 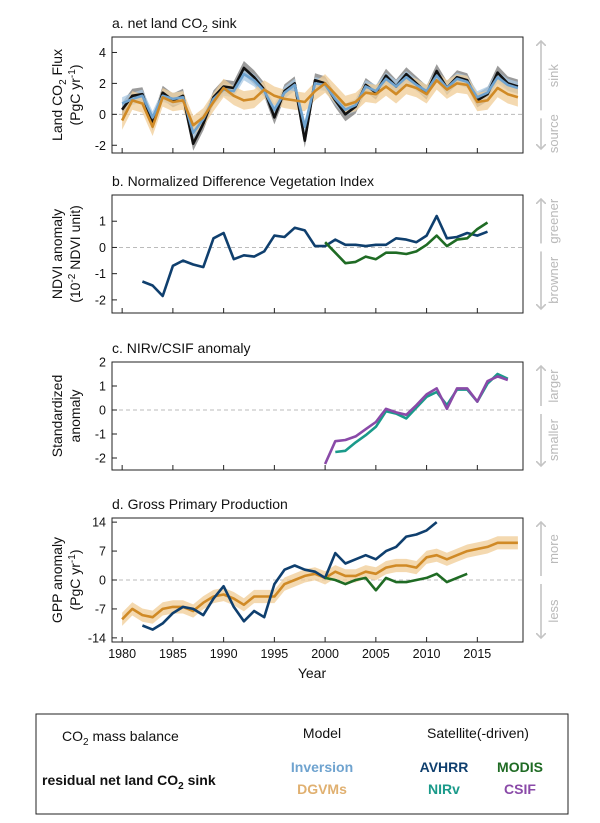 I want to click on side-label-bottom: less, so click(x=553, y=611).